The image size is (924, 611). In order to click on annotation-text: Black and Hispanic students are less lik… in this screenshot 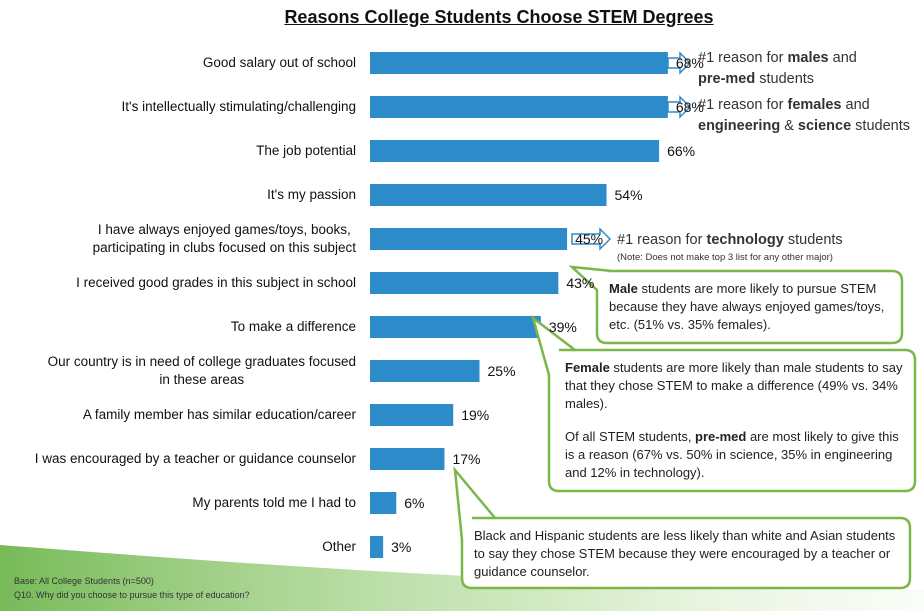, I will do `click(685, 553)`.